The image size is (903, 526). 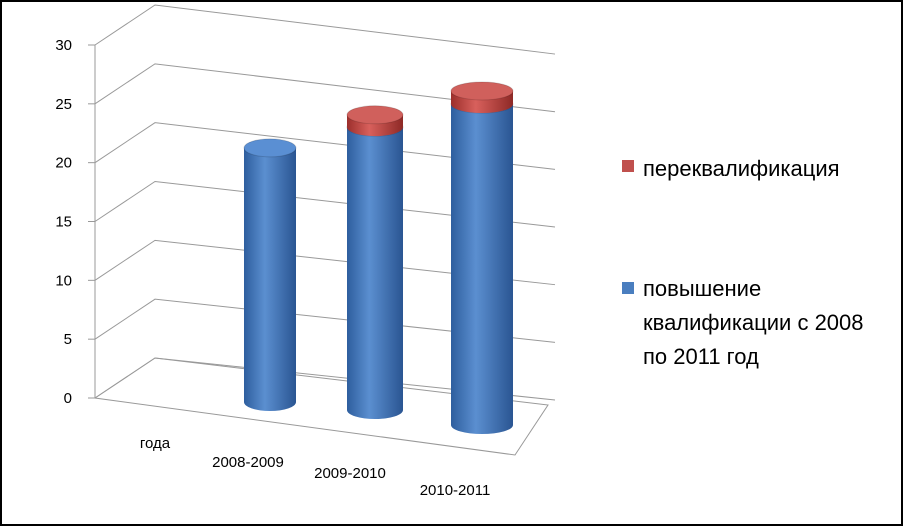 What do you see at coordinates (63, 163) in the screenshot?
I see `y-tick-label: 20` at bounding box center [63, 163].